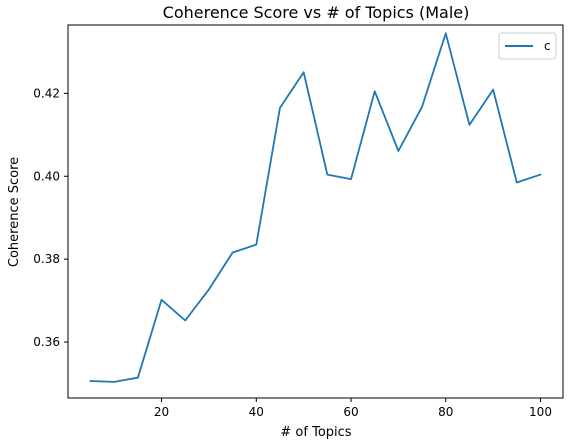 The height and width of the screenshot is (441, 573). I want to click on x-axis-label: # of Topics, so click(315, 432).